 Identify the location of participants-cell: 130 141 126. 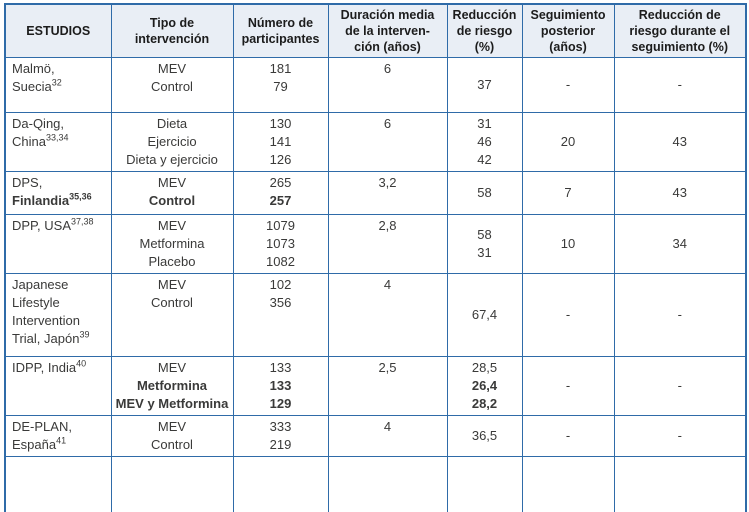
(280, 142).